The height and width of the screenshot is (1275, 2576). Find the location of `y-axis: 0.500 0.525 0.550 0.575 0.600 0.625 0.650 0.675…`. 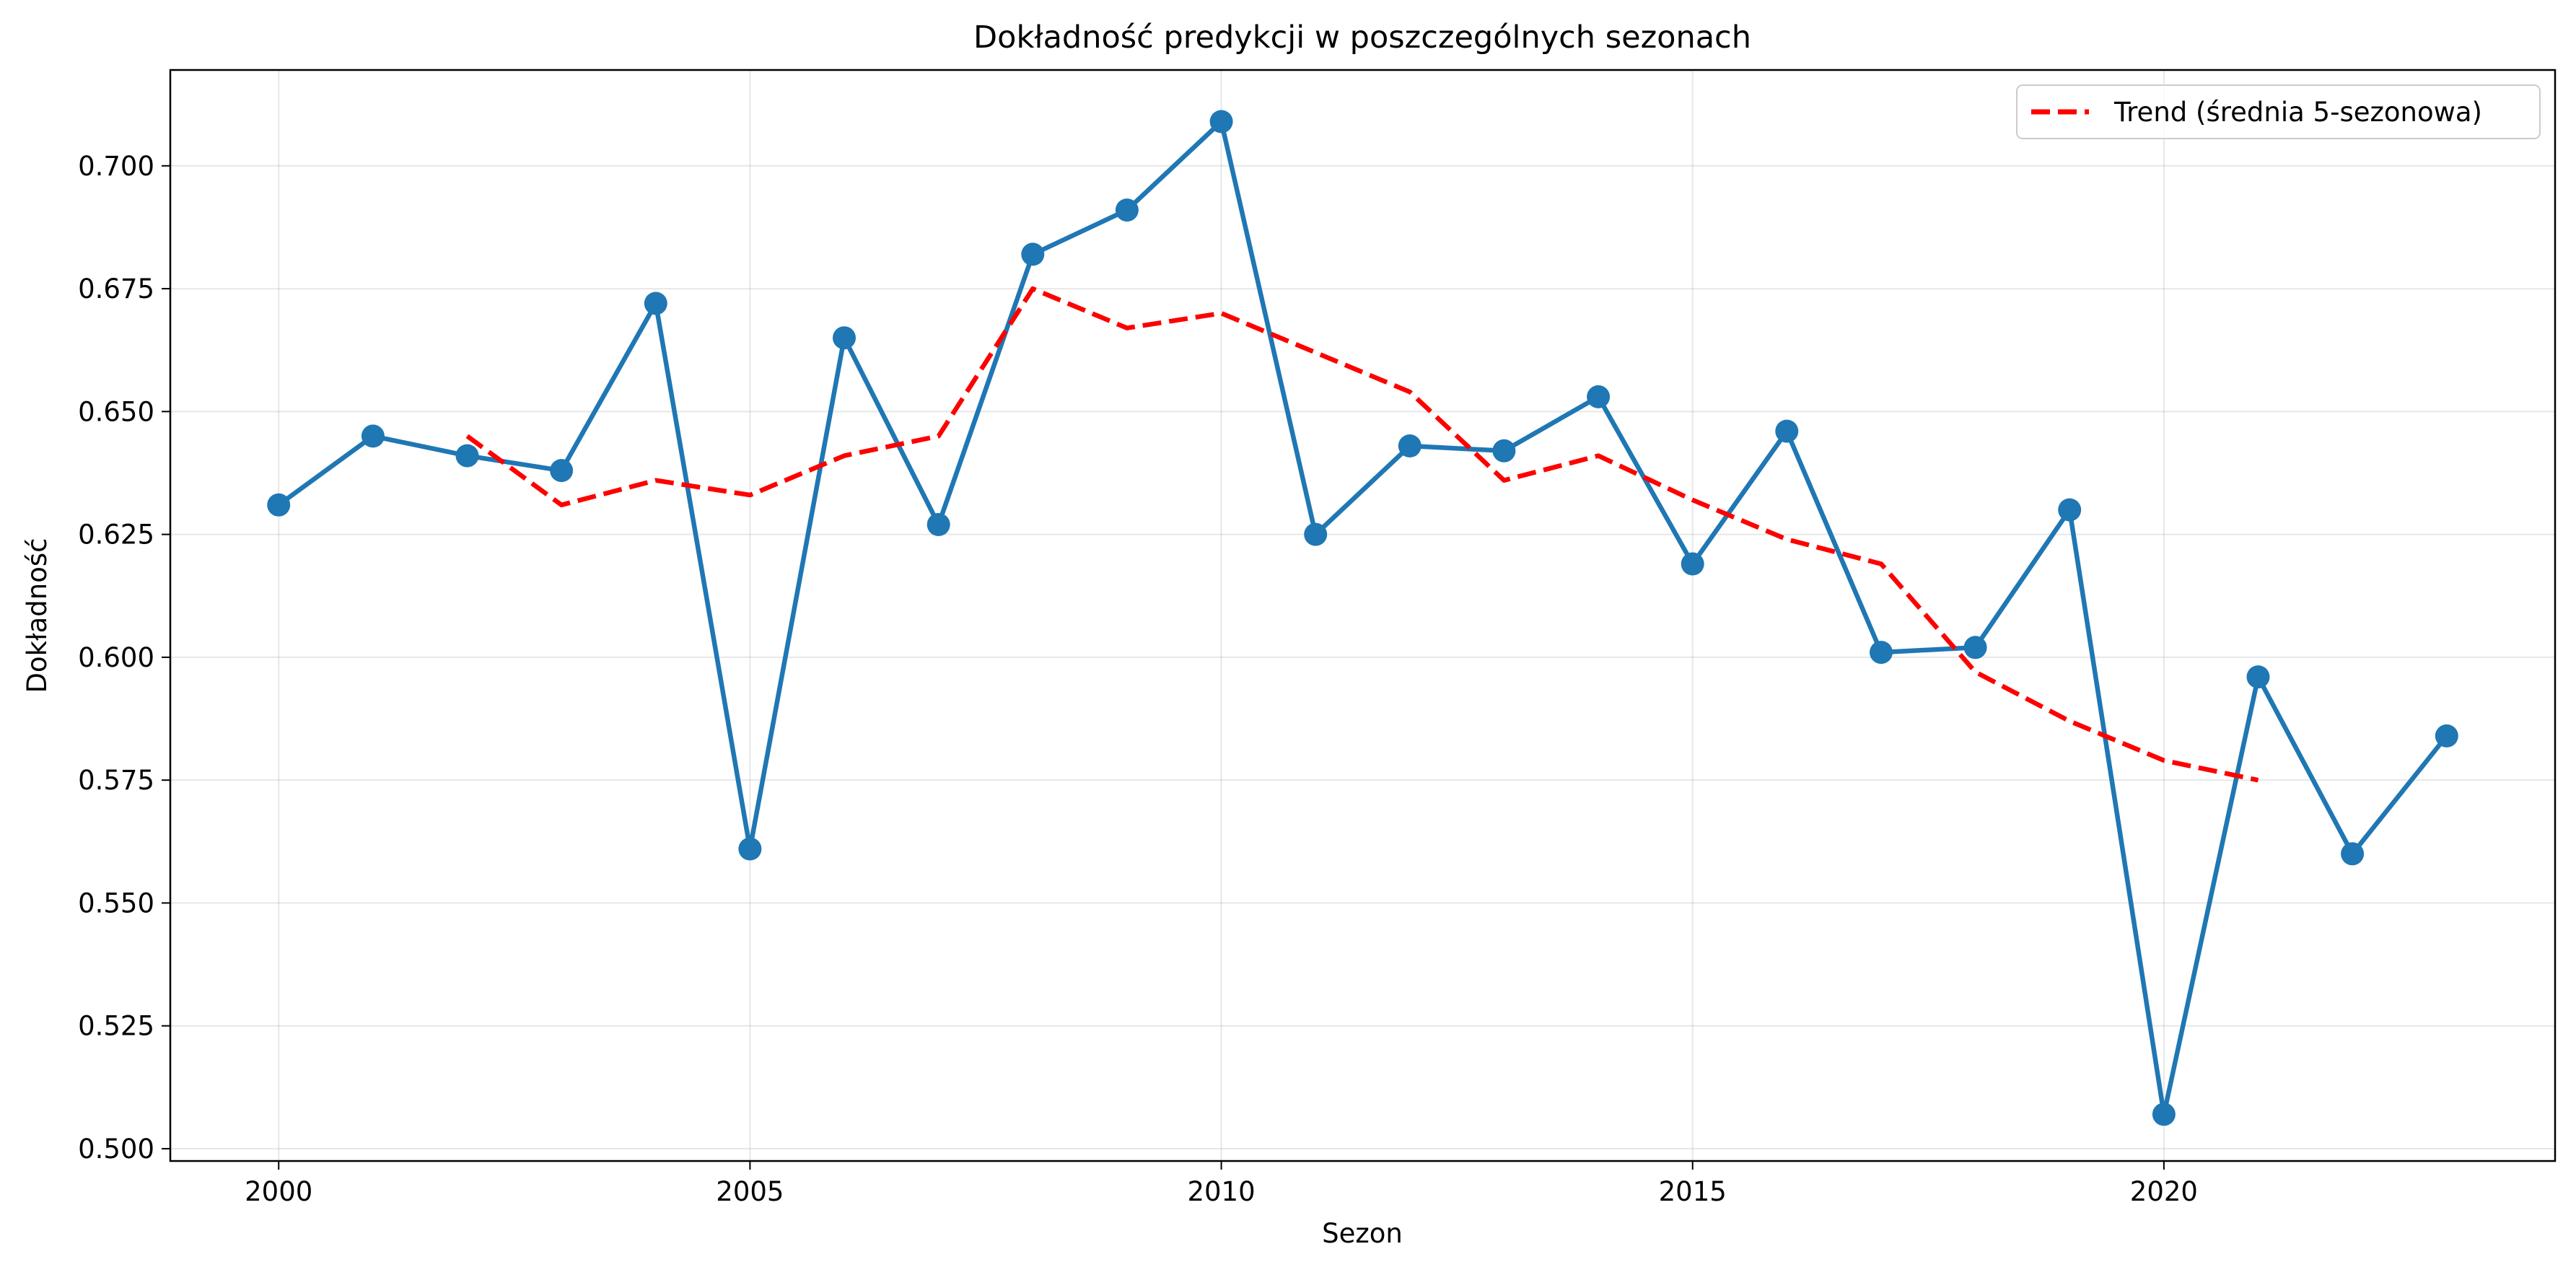

y-axis: 0.500 0.525 0.550 0.575 0.600 0.625 0.650 0.675… is located at coordinates (124, 658).